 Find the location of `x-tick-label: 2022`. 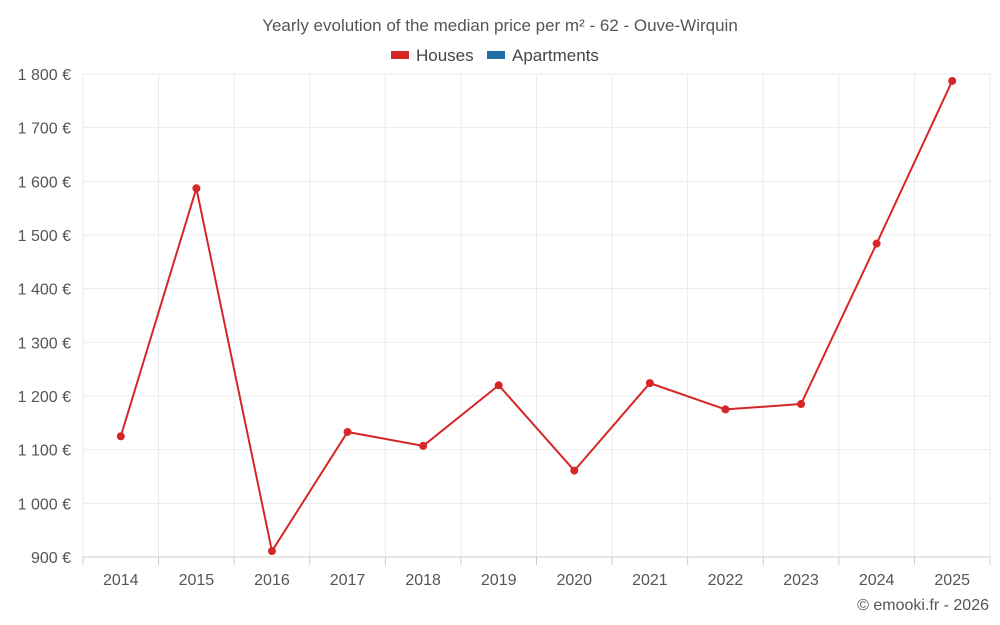

x-tick-label: 2022 is located at coordinates (726, 580).